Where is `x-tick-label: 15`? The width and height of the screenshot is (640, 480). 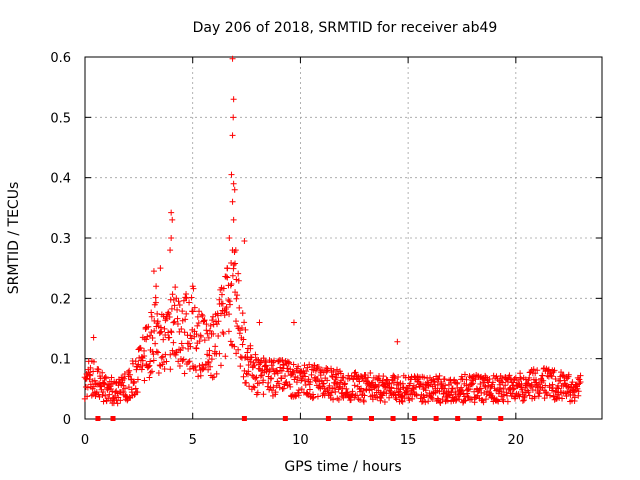
x-tick-label: 15 is located at coordinates (408, 440).